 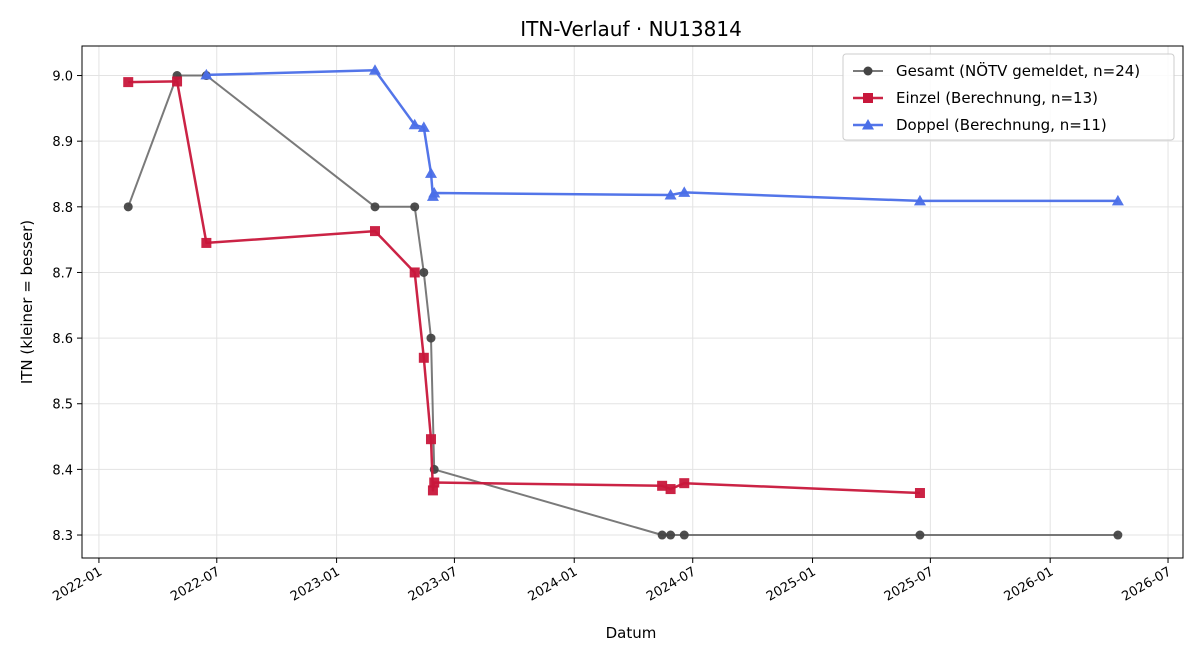 I want to click on y-tick-label: 8.3, so click(x=62, y=536).